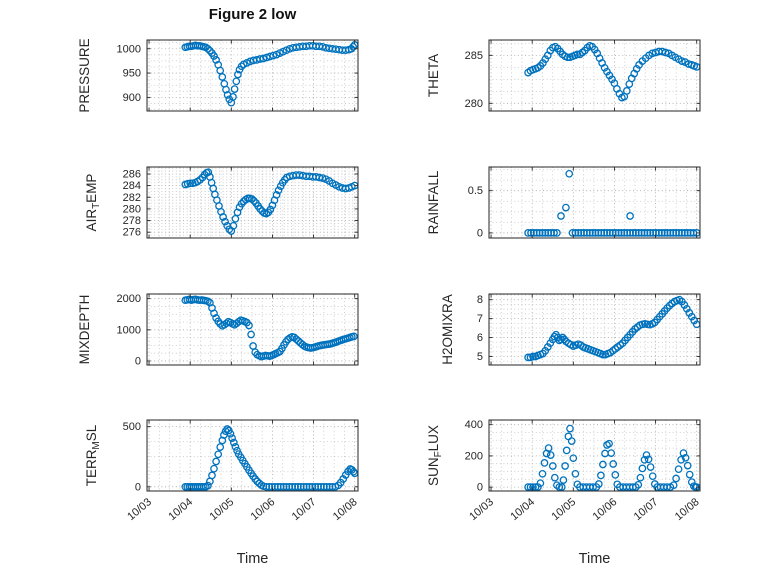  I want to click on y-tick-label: 2000, so click(129, 299).